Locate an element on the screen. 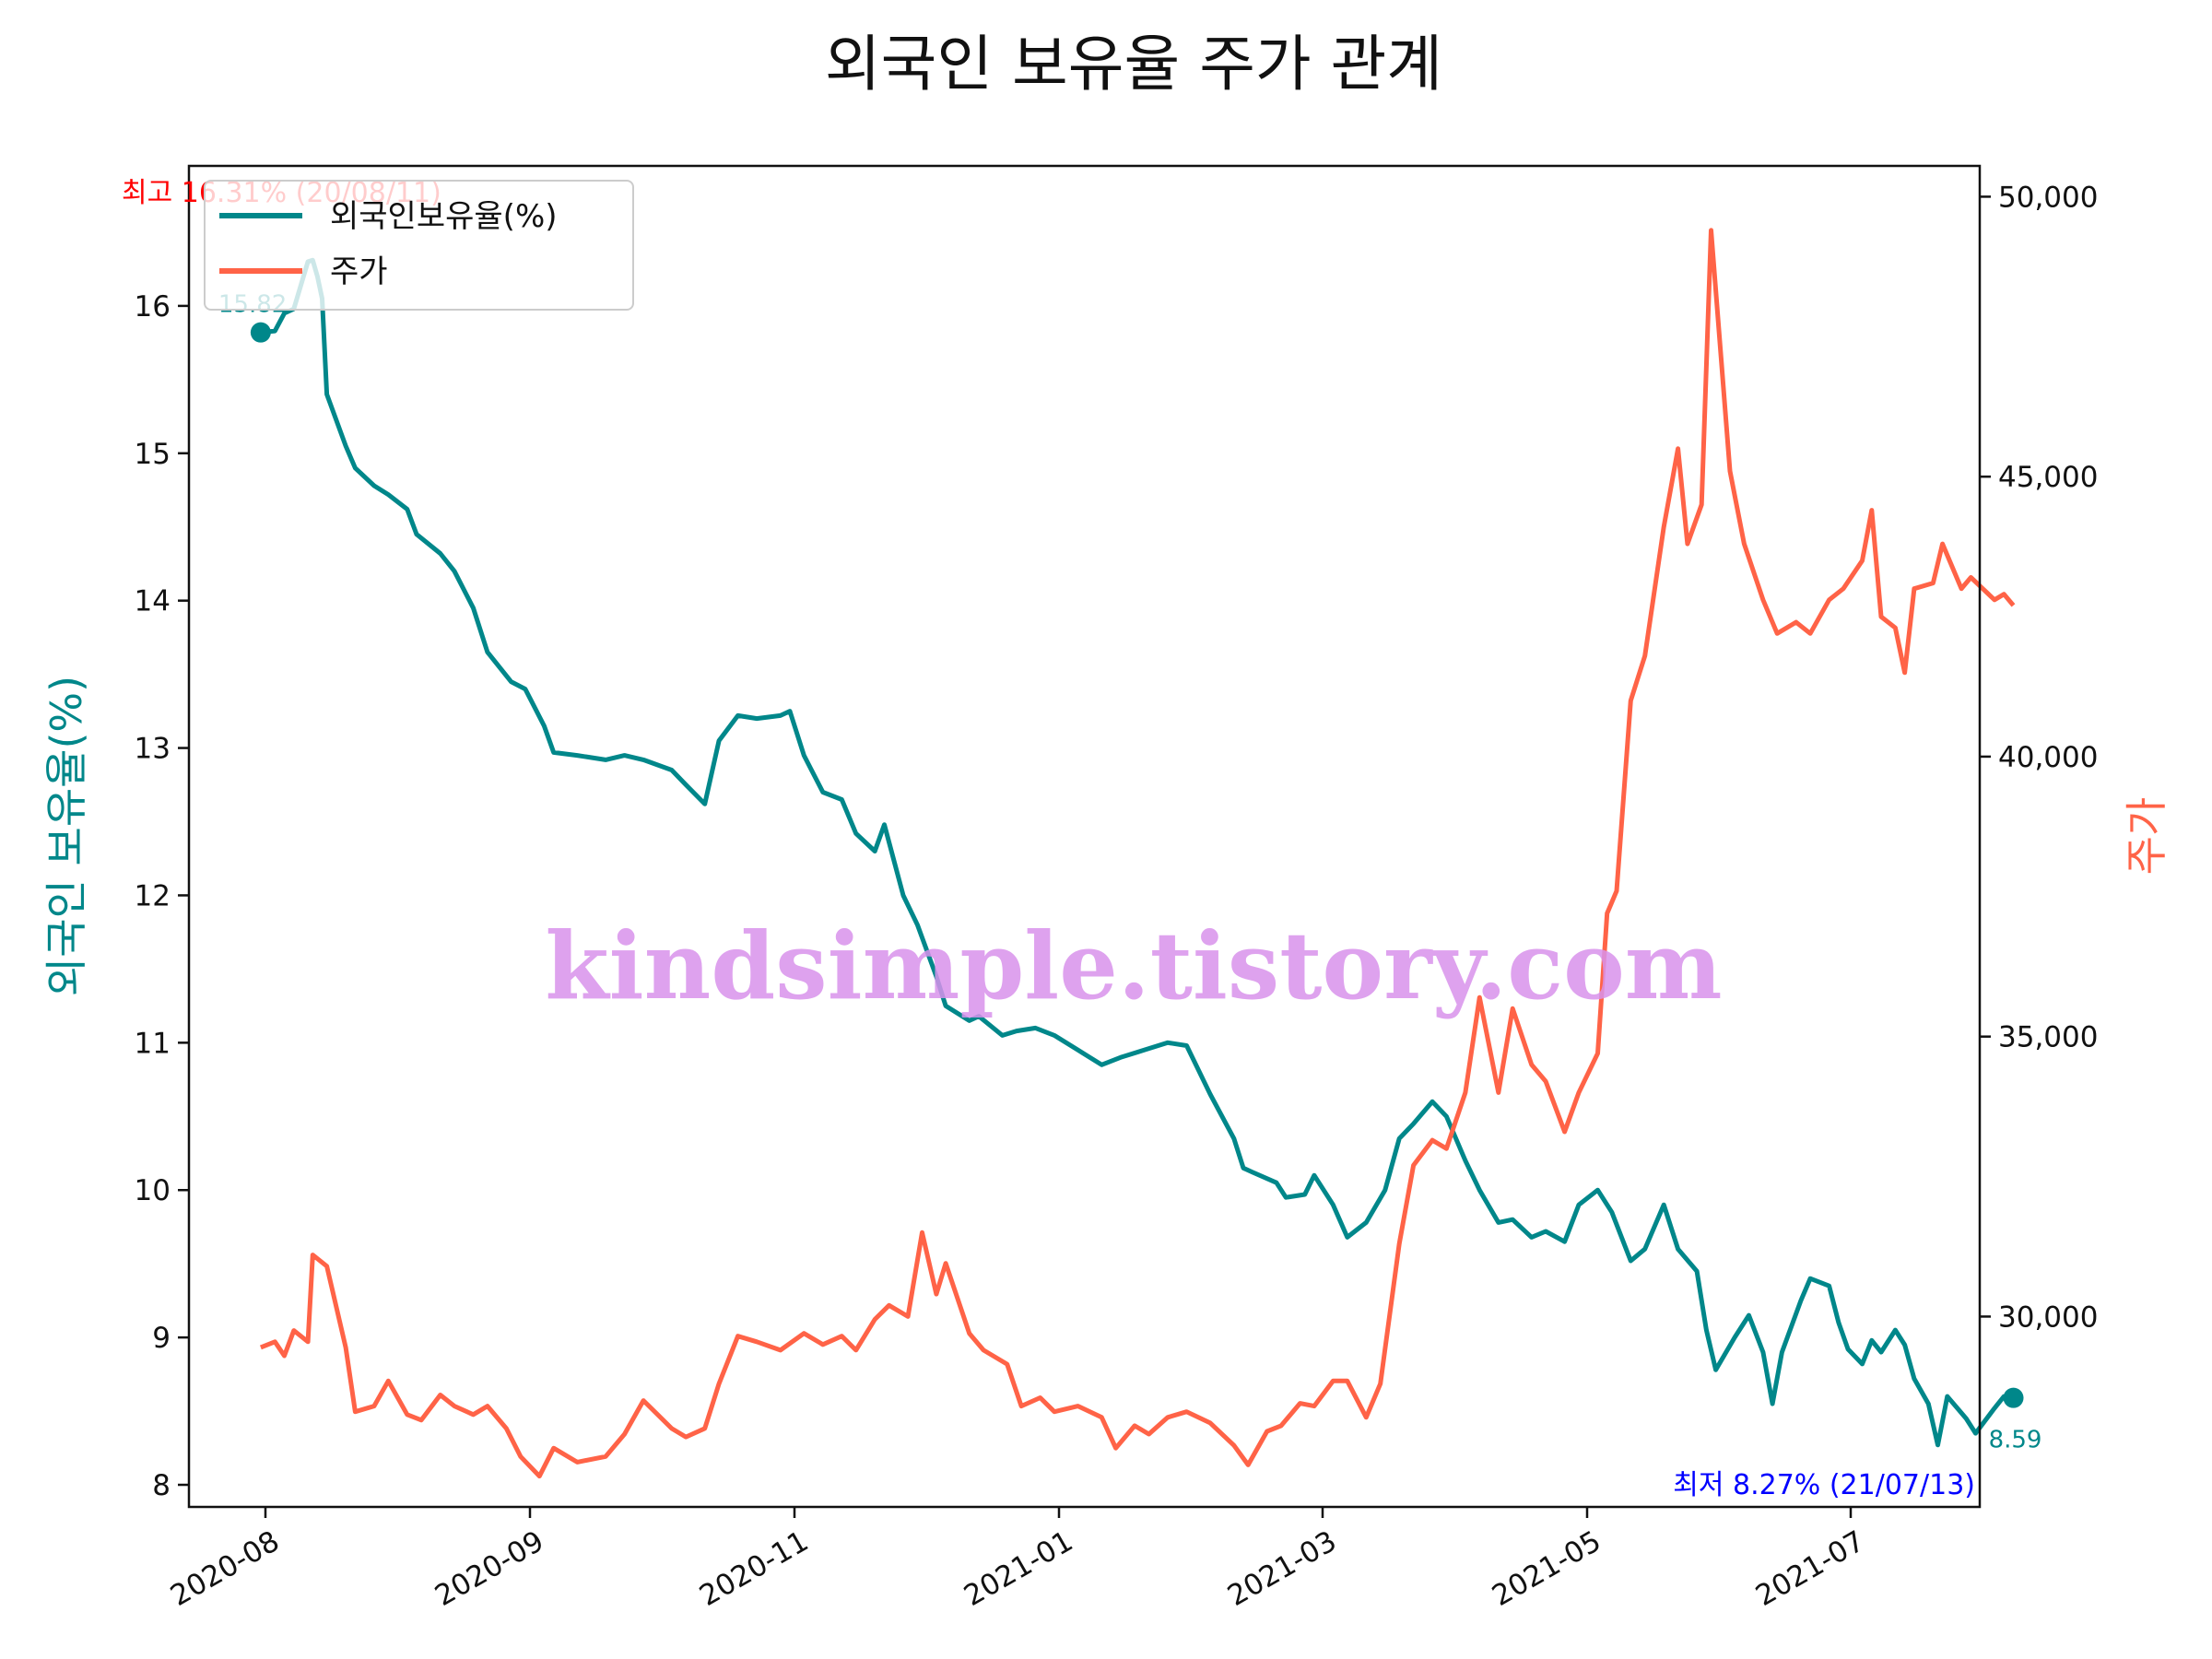 Image resolution: width=2212 pixels, height=1659 pixels. end-value-label: 8.59 is located at coordinates (2015, 1440).